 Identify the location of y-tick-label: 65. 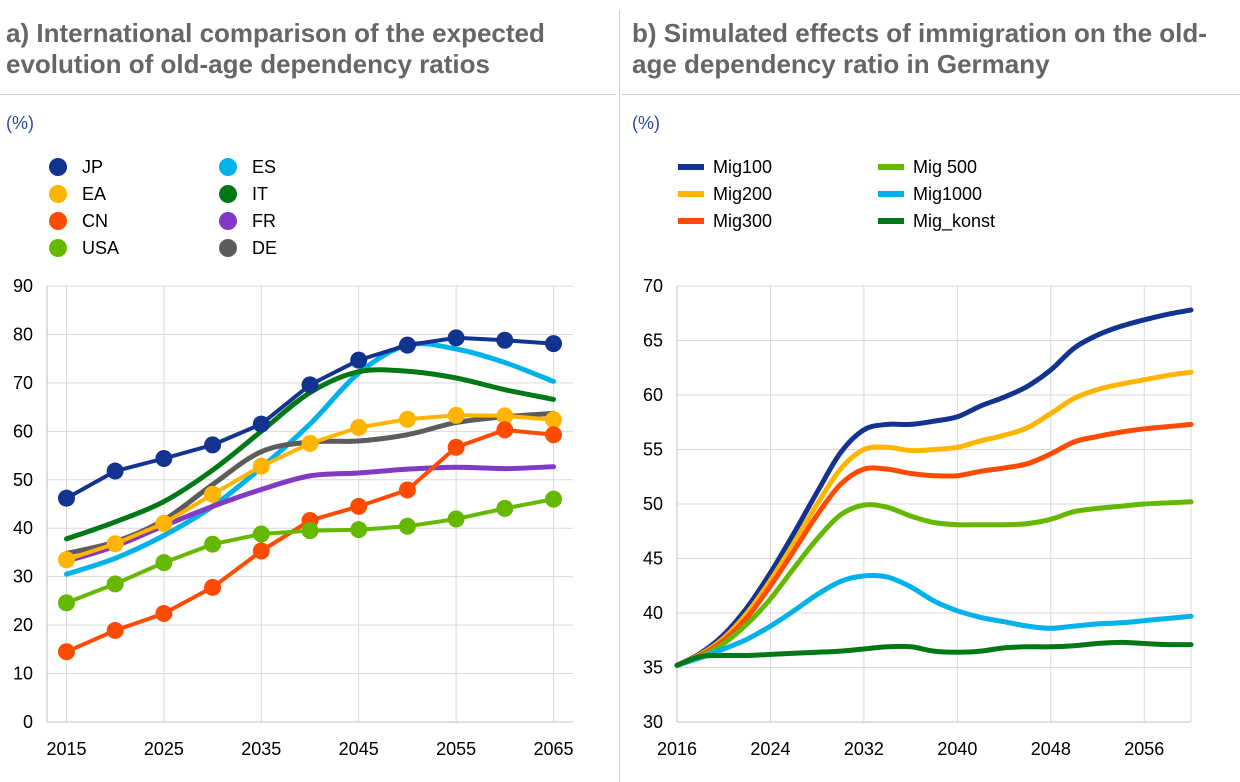
(653, 341).